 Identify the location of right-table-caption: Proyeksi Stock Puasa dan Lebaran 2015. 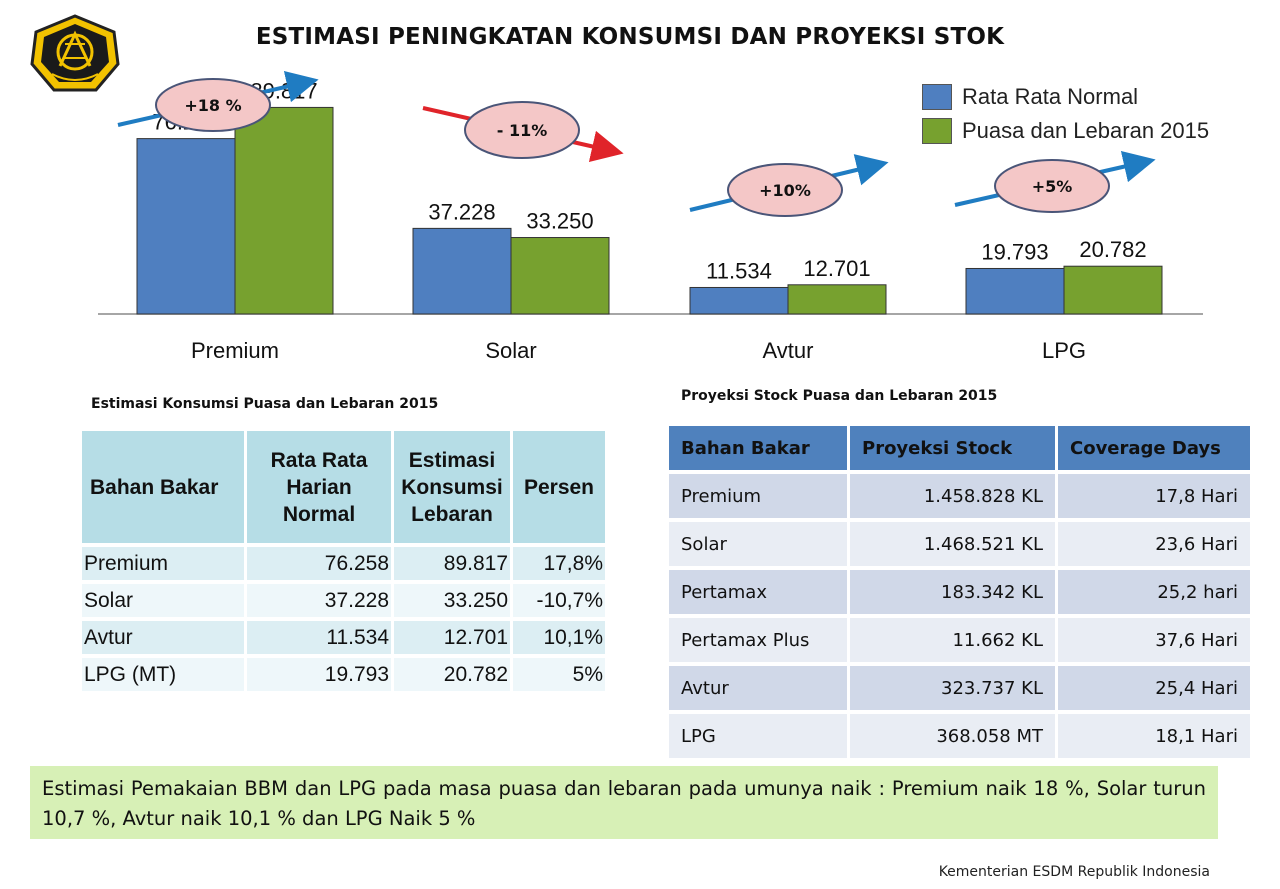
(839, 396).